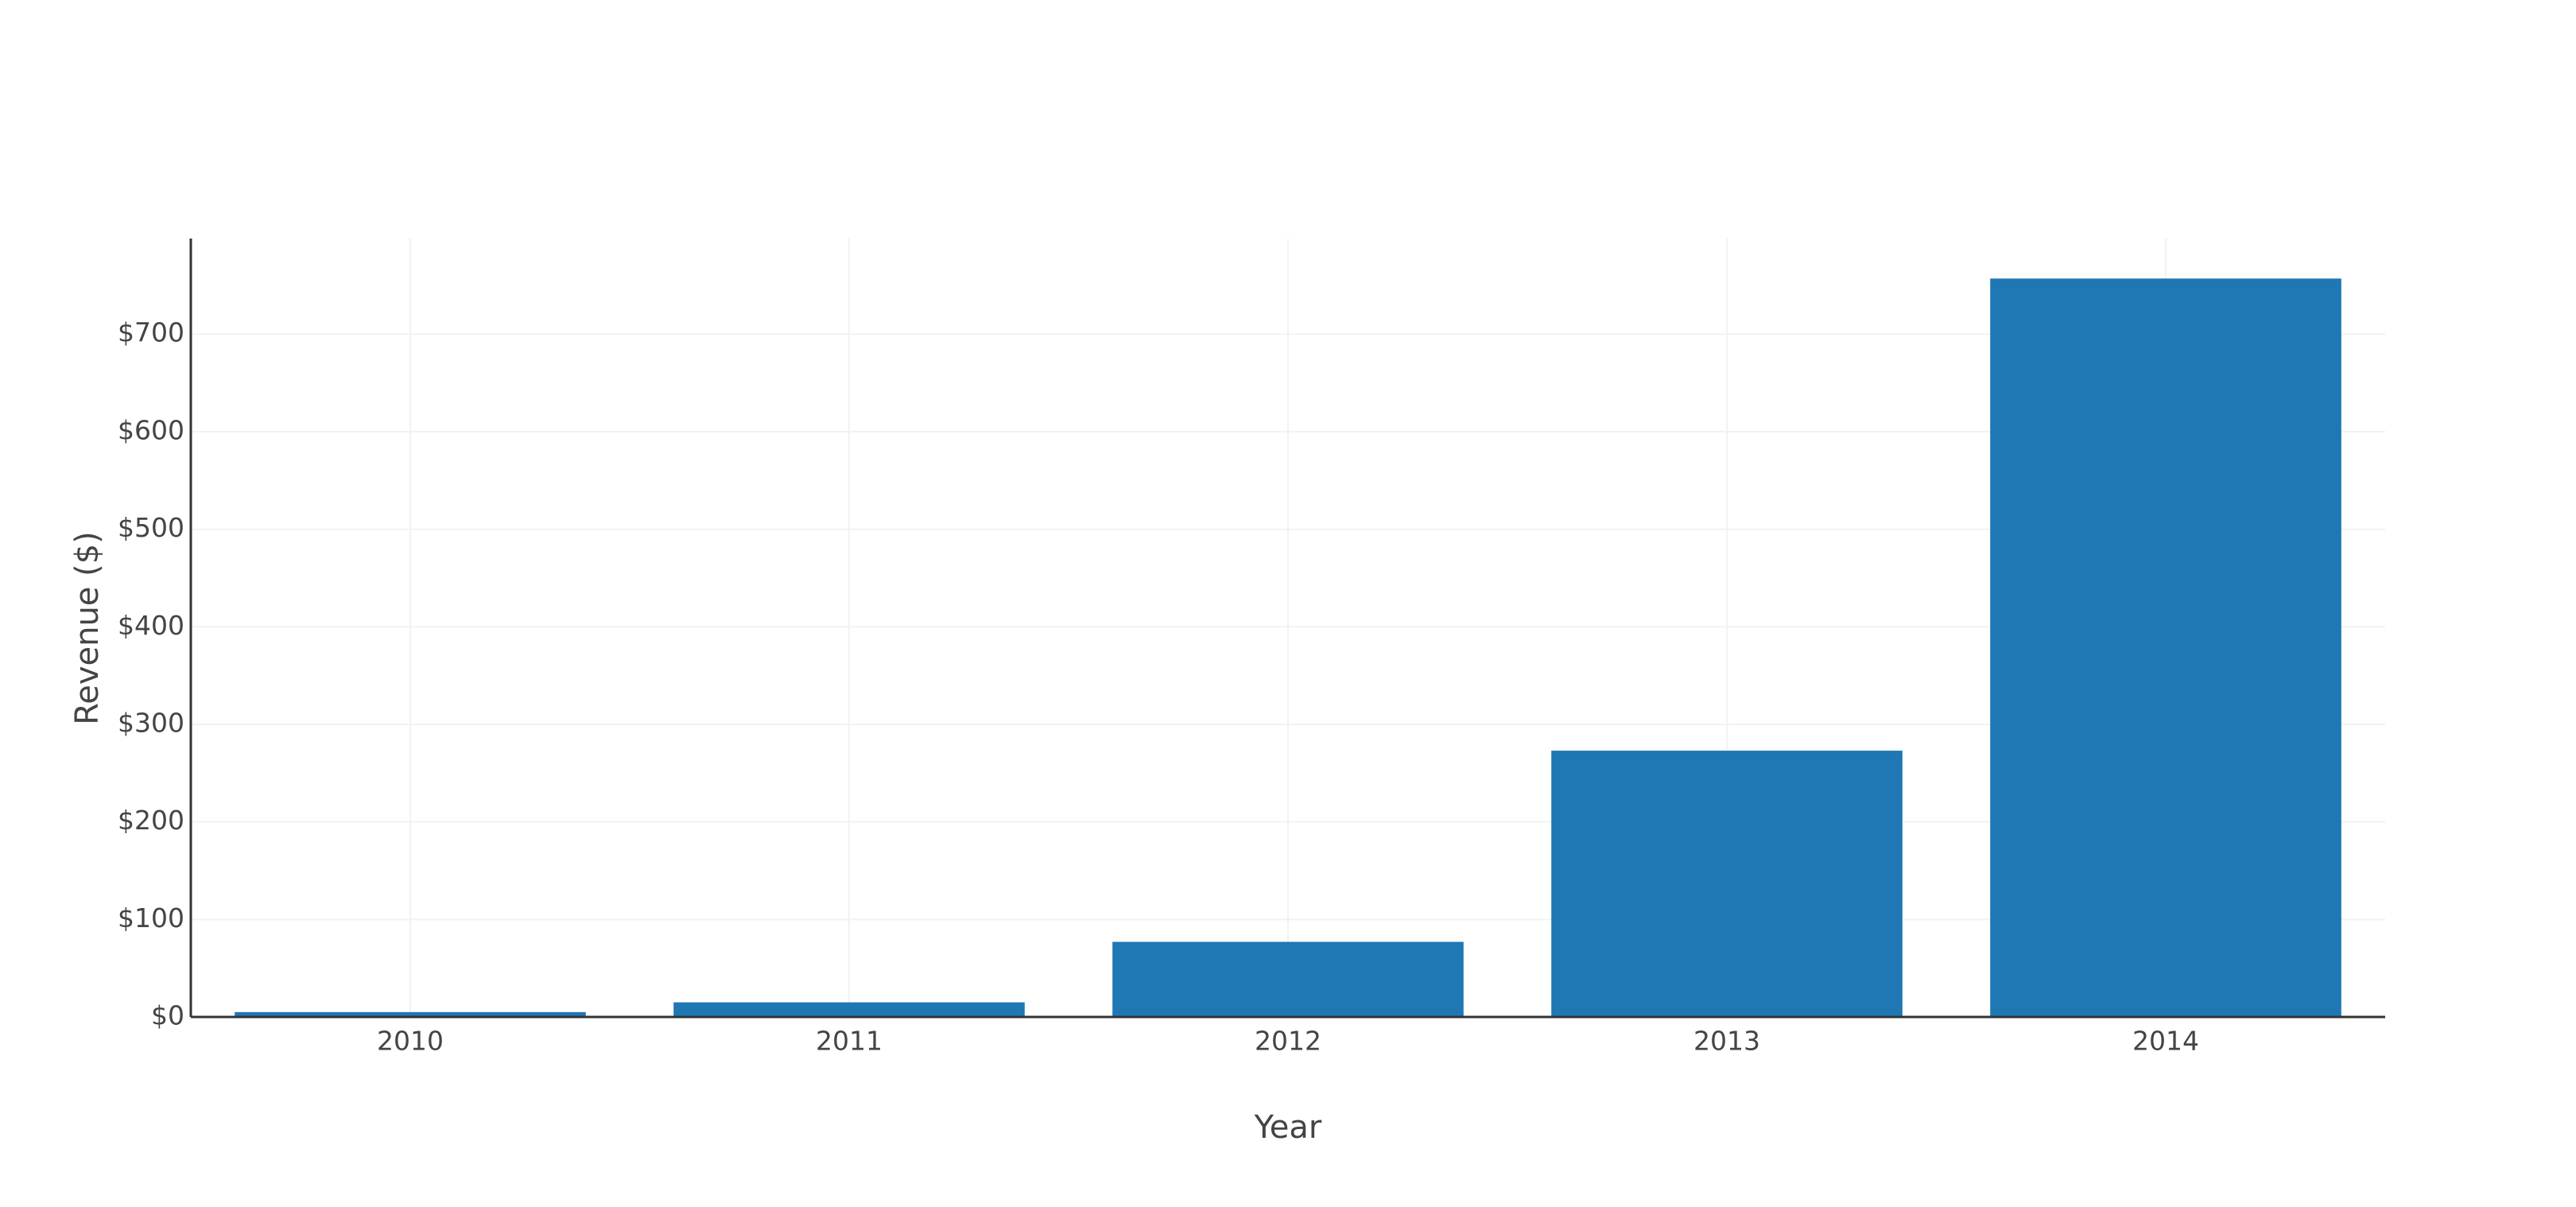 The image size is (2576, 1207). What do you see at coordinates (151, 625) in the screenshot?
I see `y-tick-label: $400` at bounding box center [151, 625].